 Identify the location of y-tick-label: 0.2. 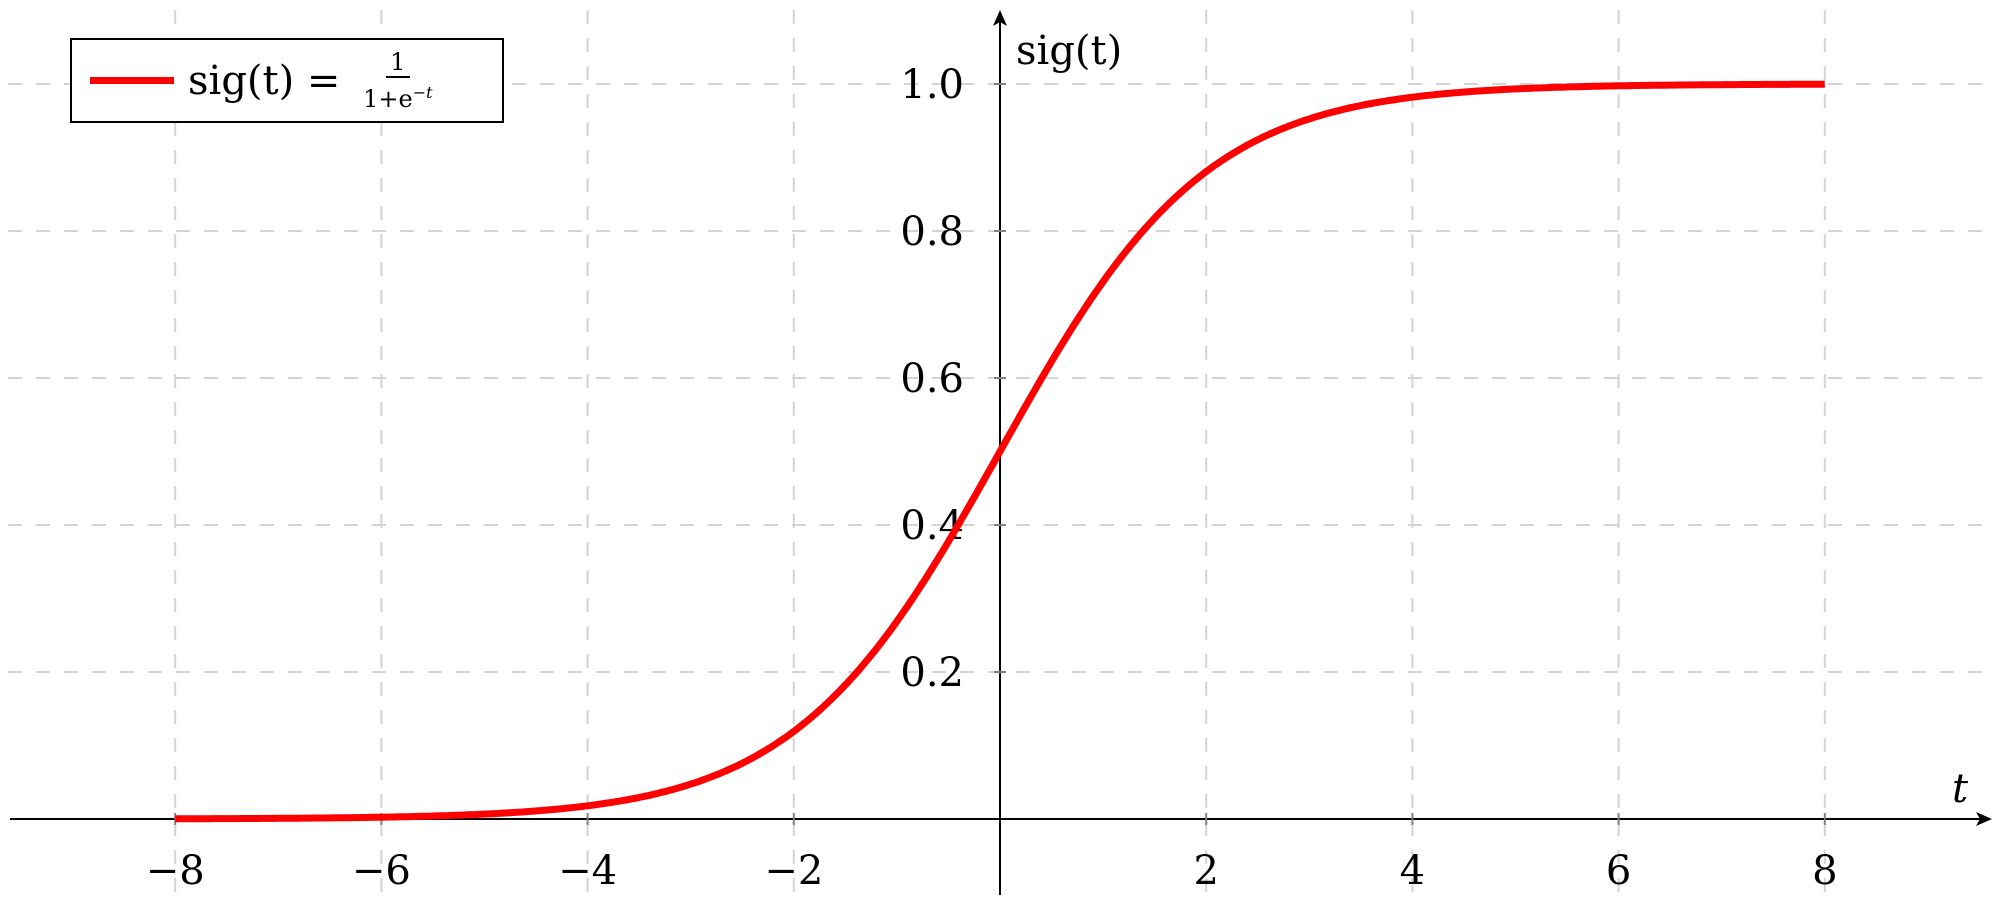
(932, 673).